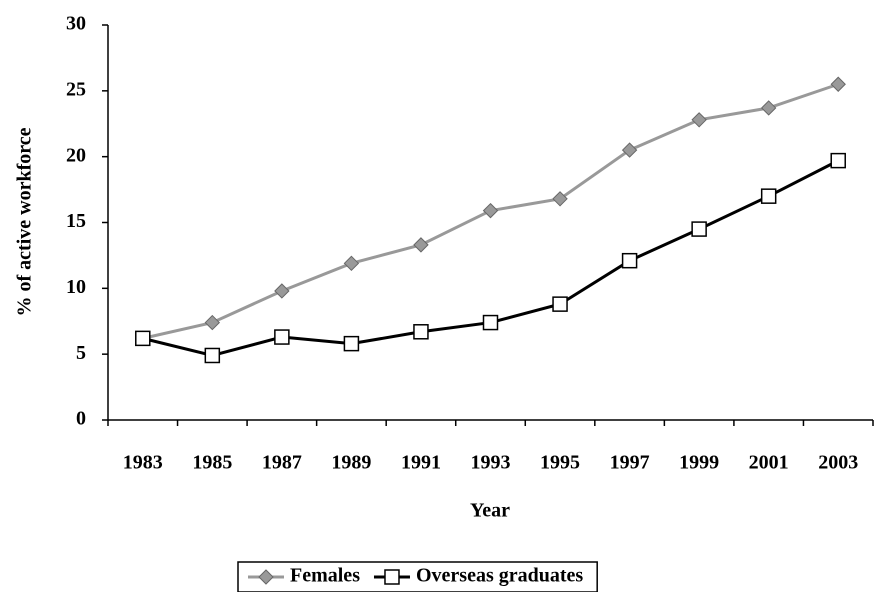  I want to click on legend-box, so click(417, 576).